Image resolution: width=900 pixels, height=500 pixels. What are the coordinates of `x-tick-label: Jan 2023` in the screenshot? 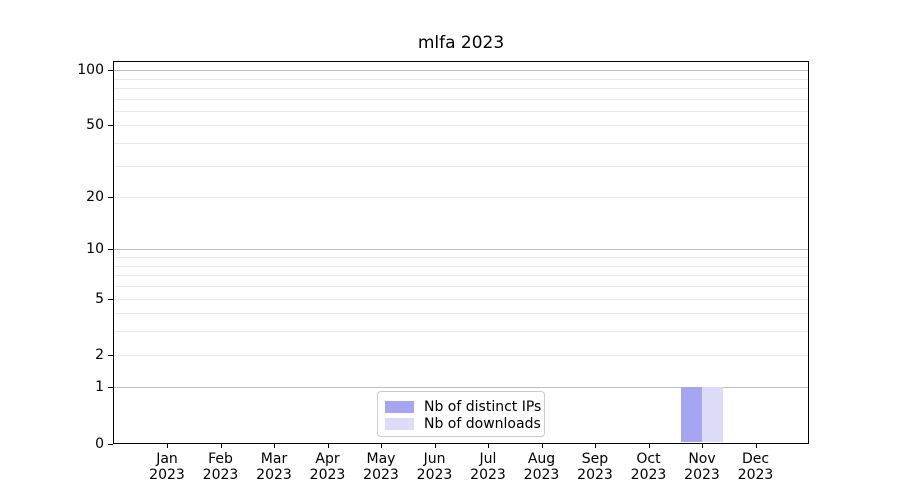 It's located at (167, 467).